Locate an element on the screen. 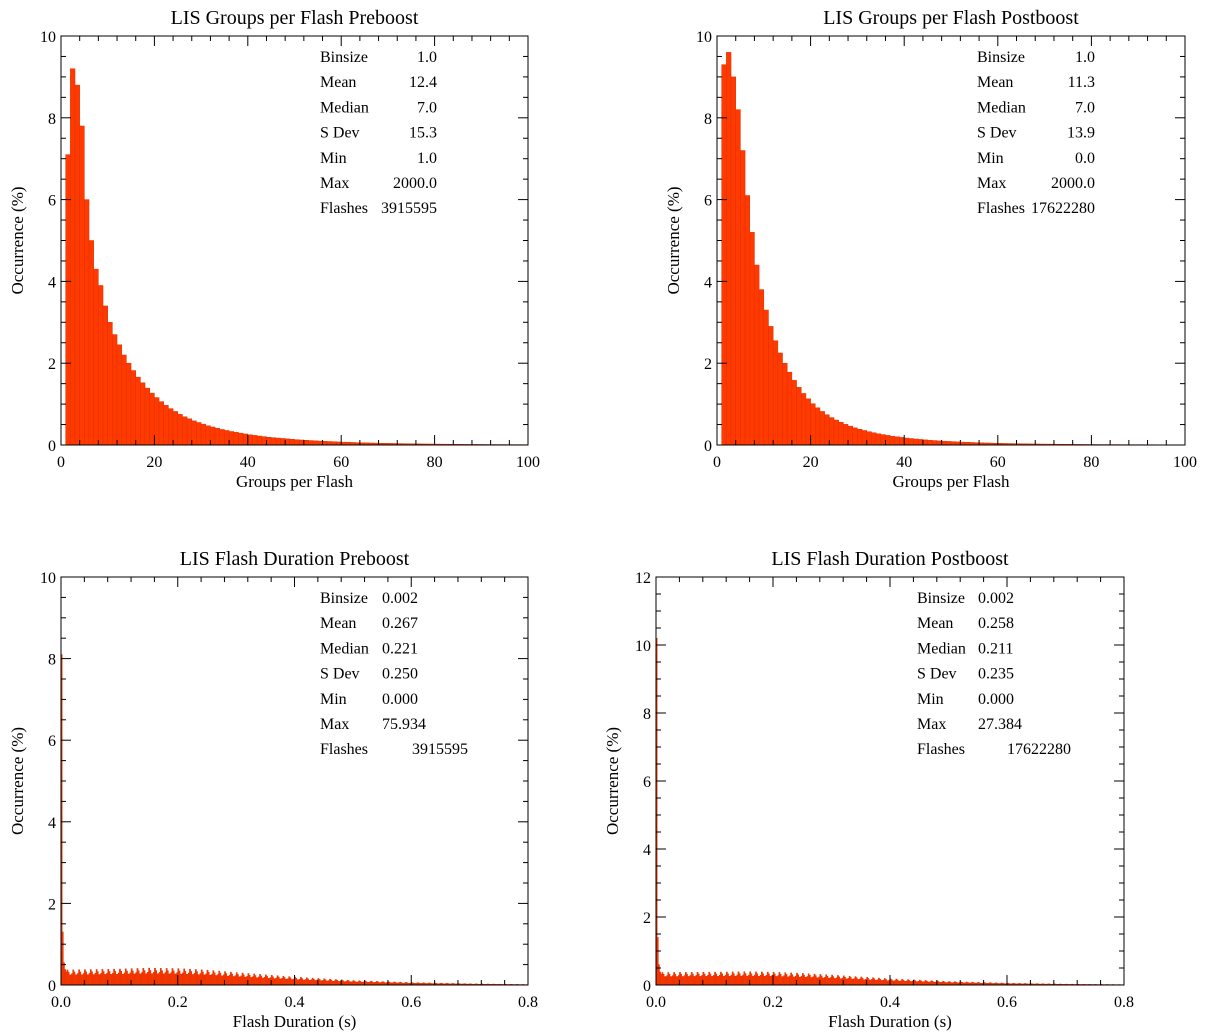 The image size is (1209, 1036). x-tick-label: 0.0 is located at coordinates (656, 1002).